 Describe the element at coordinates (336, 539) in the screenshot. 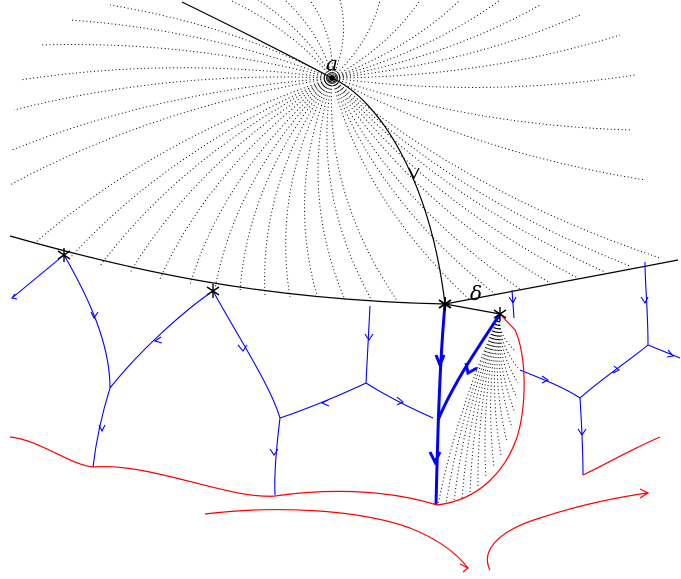

I see `red-lower-left` at that location.